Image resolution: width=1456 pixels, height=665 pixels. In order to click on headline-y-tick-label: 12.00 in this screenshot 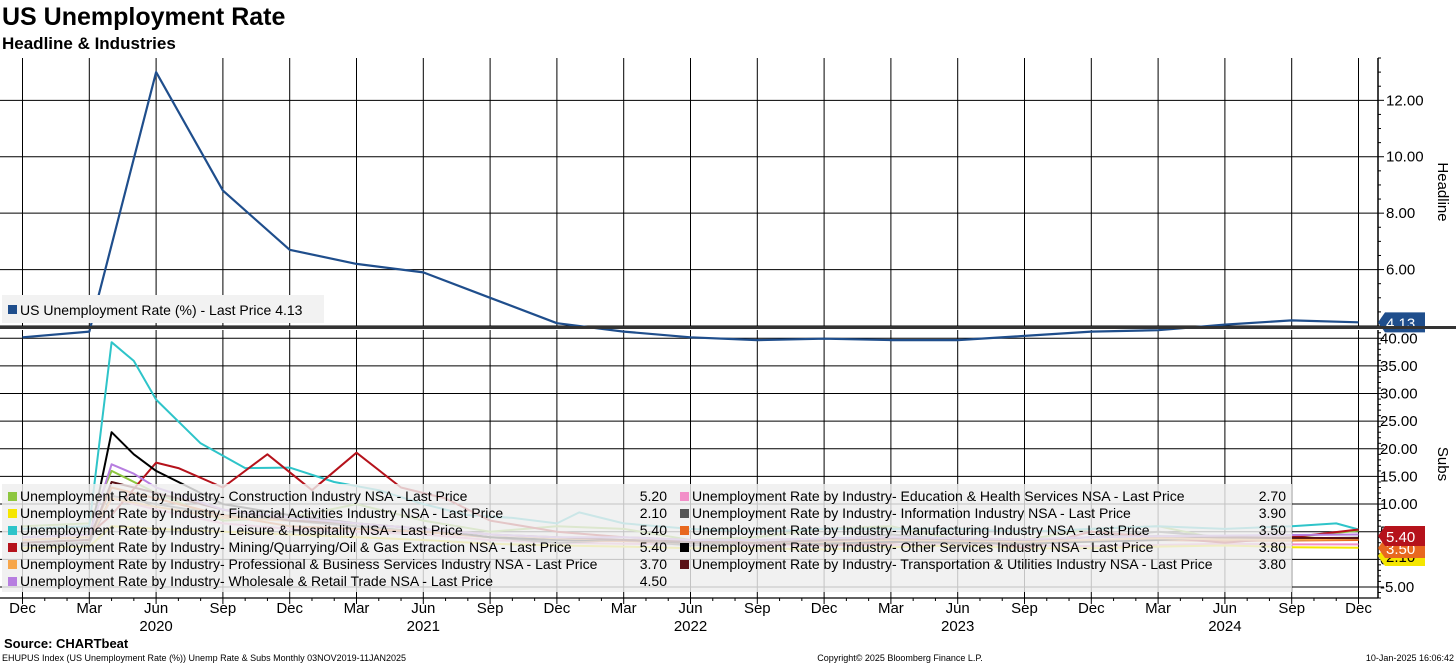, I will do `click(1405, 100)`.